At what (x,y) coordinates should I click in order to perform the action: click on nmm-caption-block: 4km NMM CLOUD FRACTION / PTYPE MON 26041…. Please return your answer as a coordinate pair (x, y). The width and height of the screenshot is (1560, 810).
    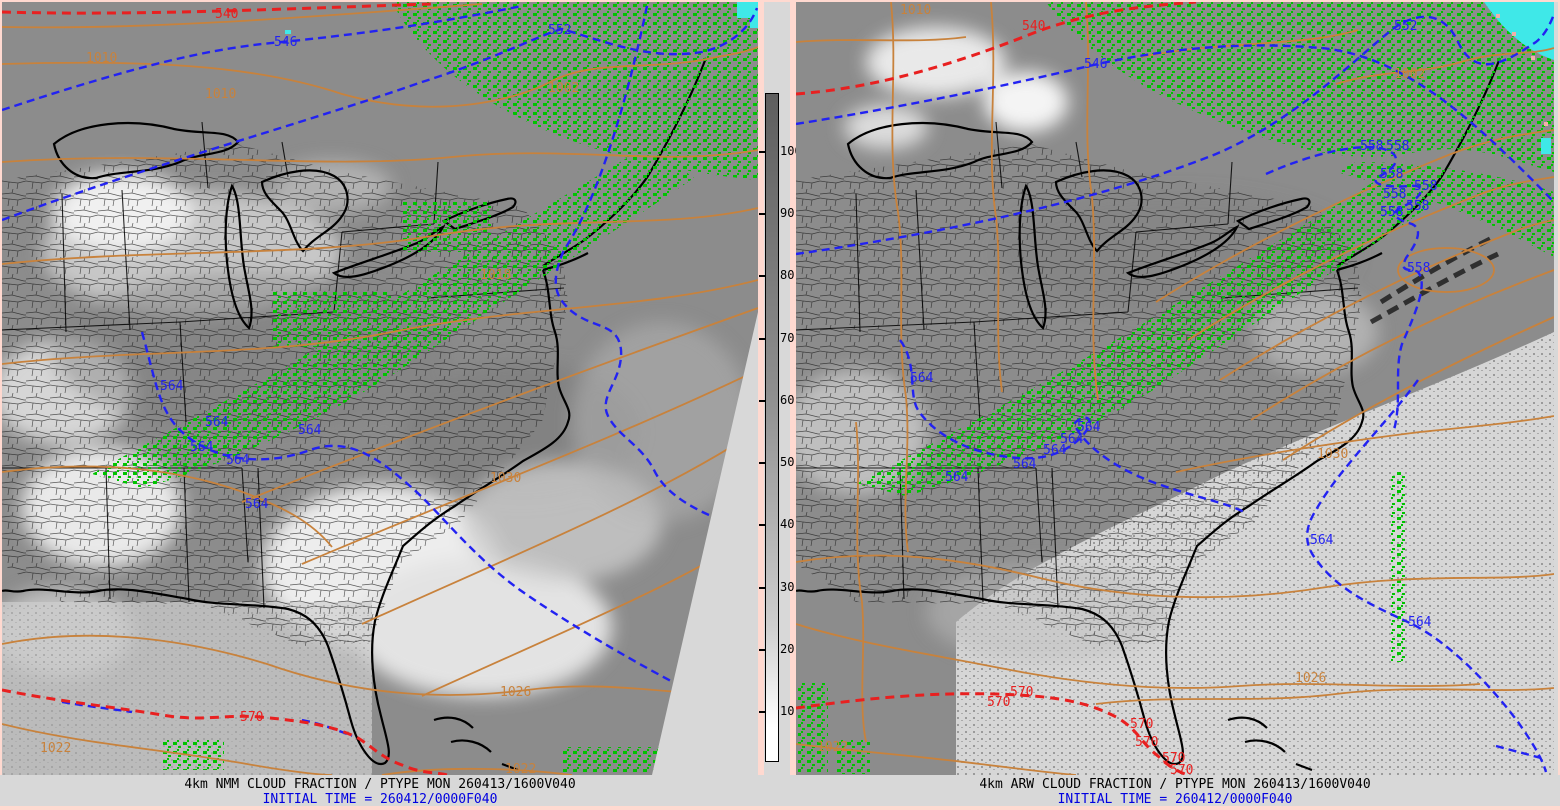
    Looking at the image, I should click on (380, 791).